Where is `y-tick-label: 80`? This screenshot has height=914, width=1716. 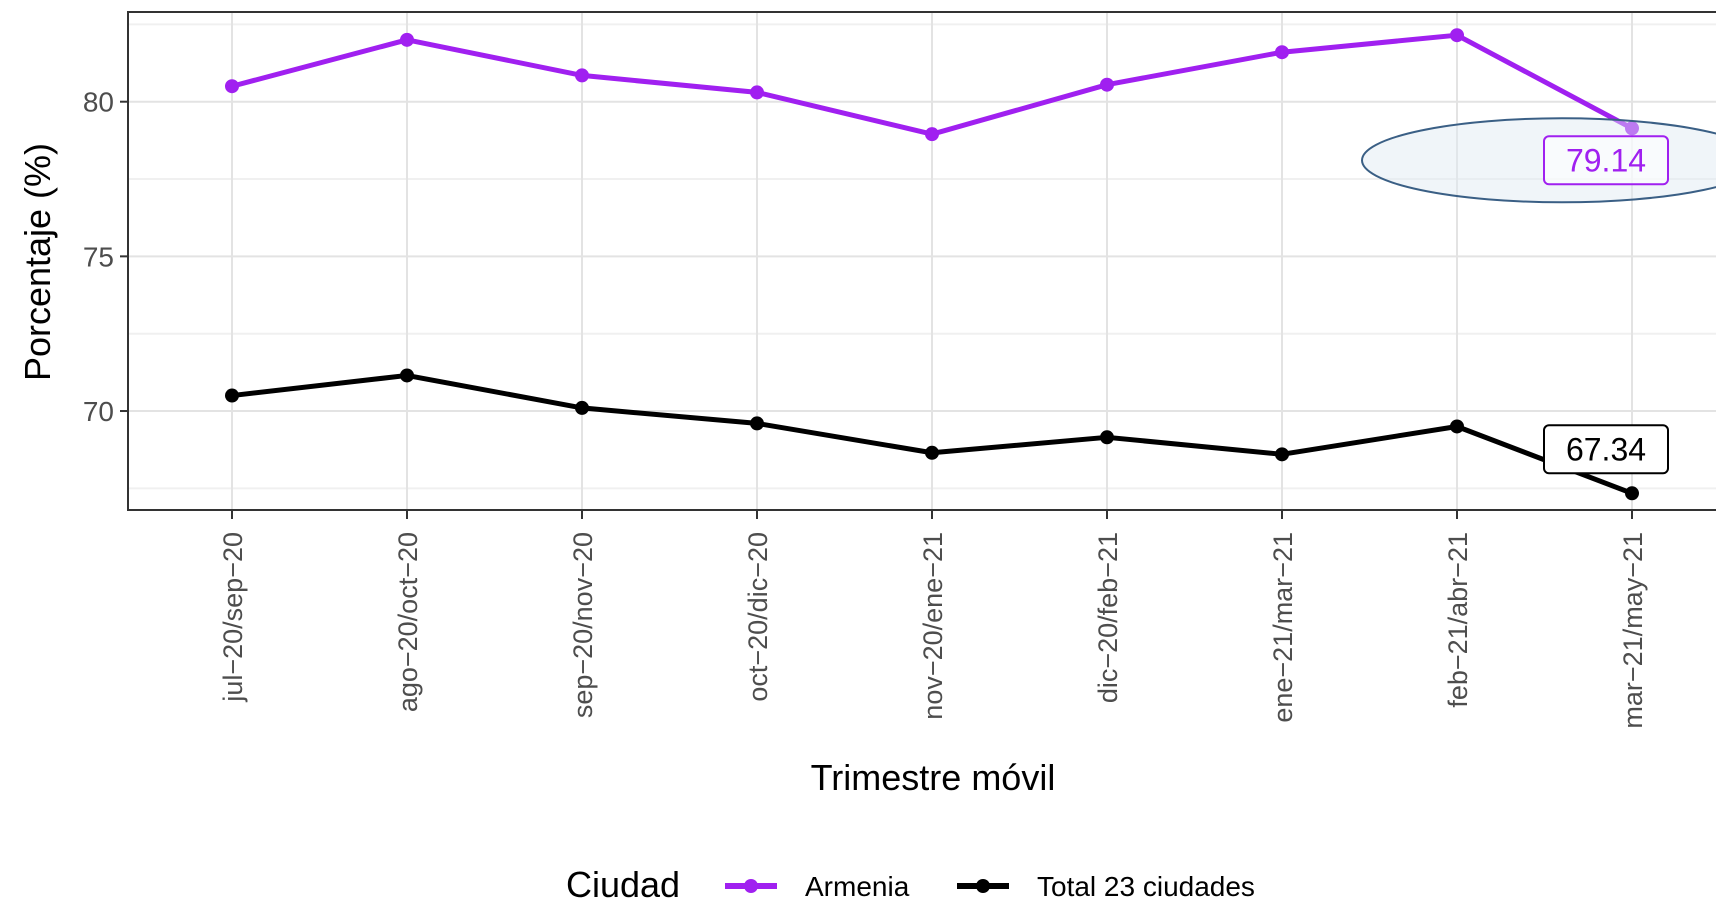
y-tick-label: 80 is located at coordinates (98, 102).